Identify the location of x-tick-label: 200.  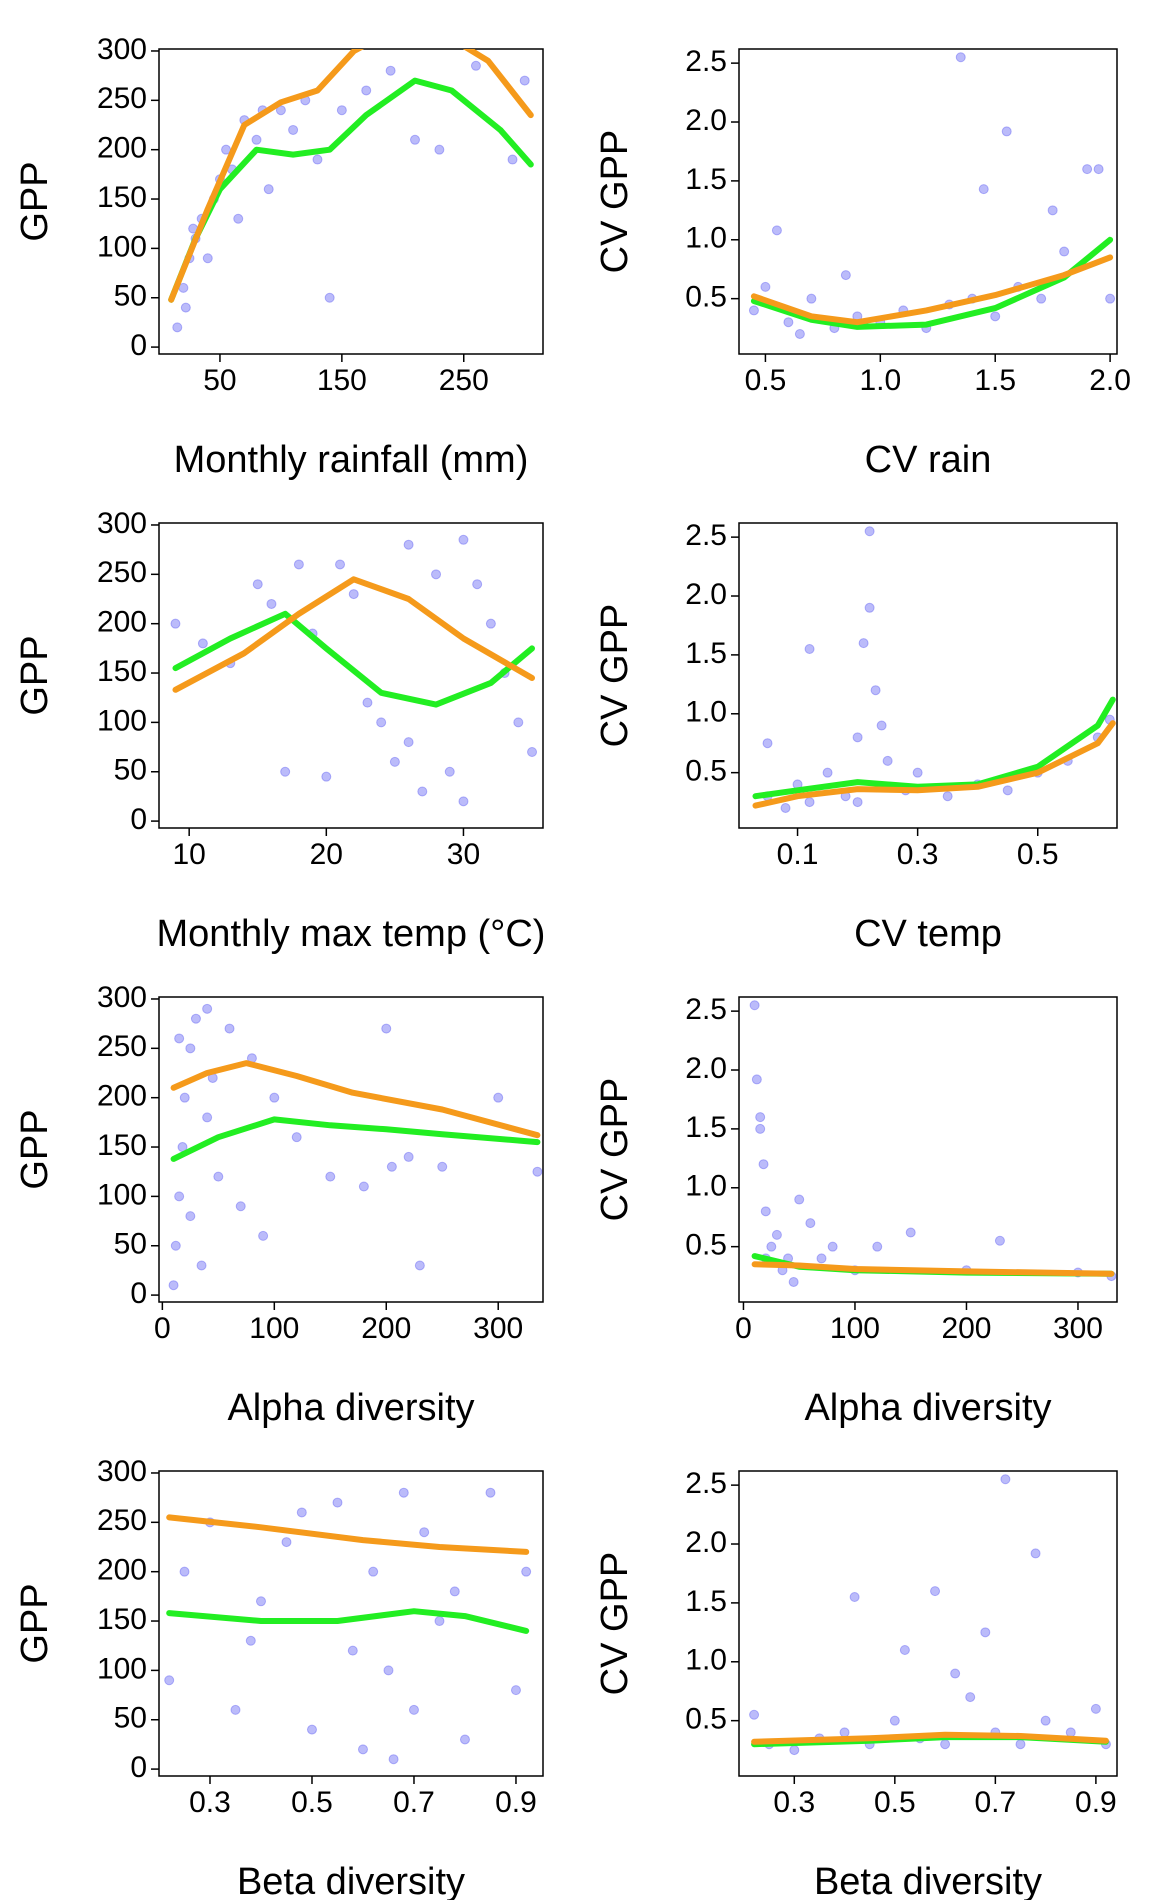
(386, 1328).